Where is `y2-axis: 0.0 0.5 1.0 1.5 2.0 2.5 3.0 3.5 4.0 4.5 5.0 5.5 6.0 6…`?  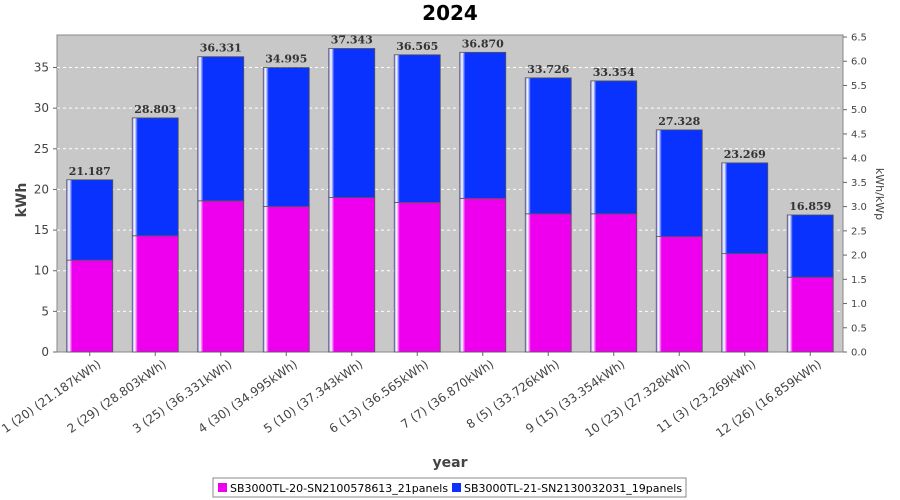 y2-axis: 0.0 0.5 1.0 1.5 2.0 2.5 3.0 3.5 4.0 4.5 5.0 5.5 6.0 6… is located at coordinates (855, 196).